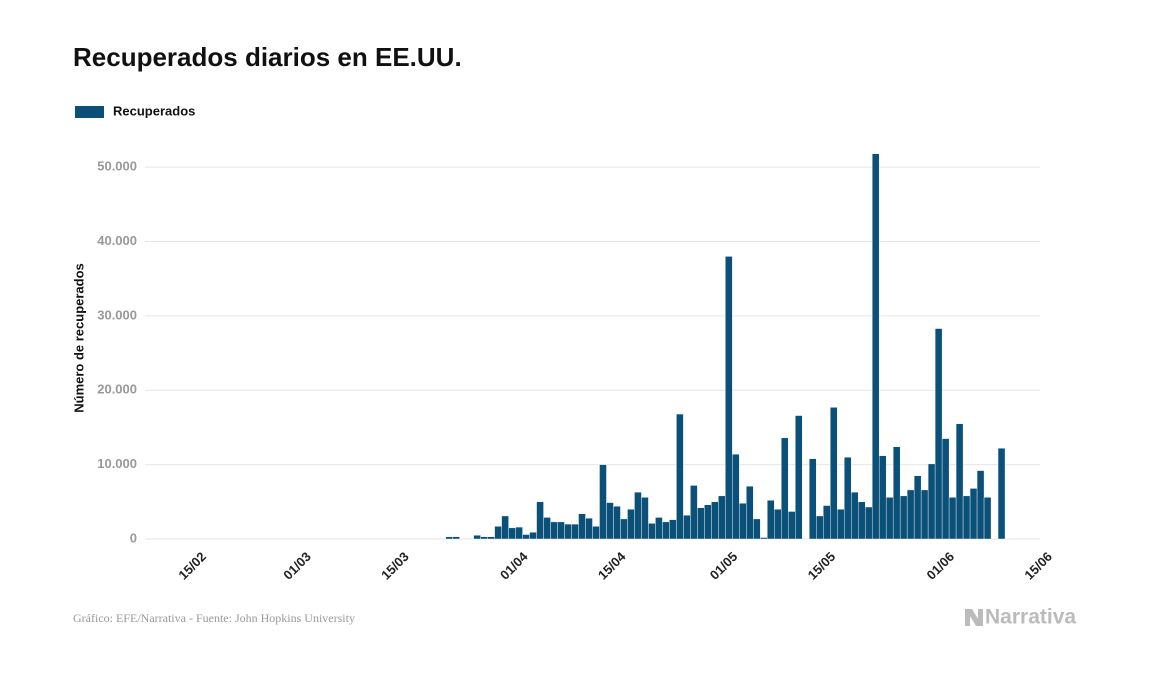 This screenshot has width=1157, height=674. What do you see at coordinates (1030, 617) in the screenshot?
I see `brand-text: Narrativa` at bounding box center [1030, 617].